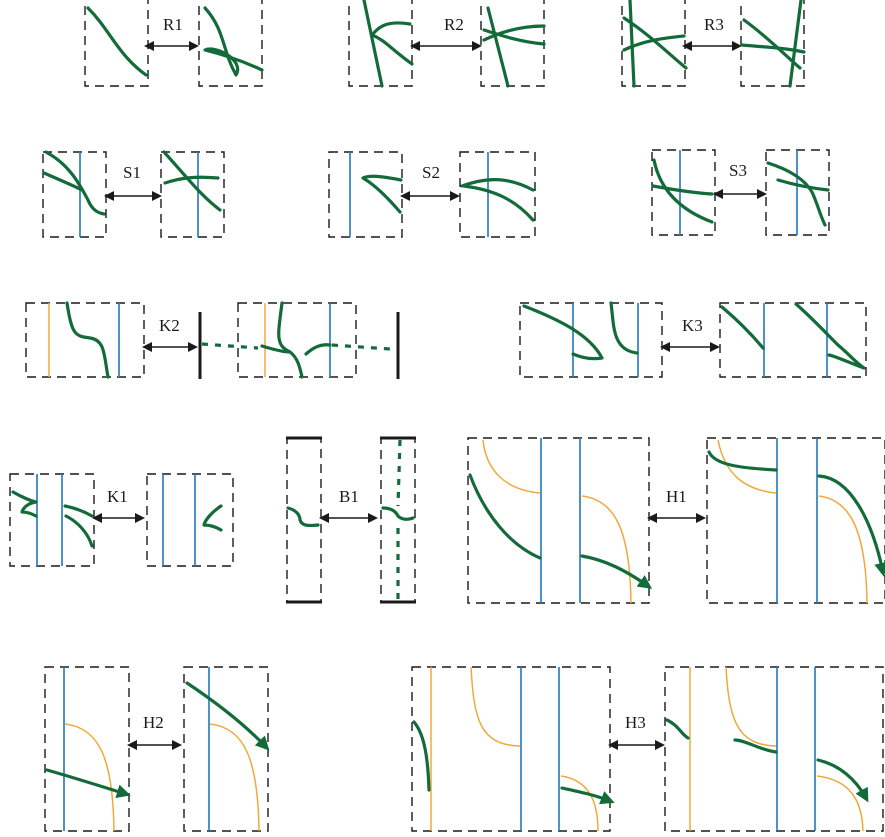 This screenshot has width=885, height=837. I want to click on s3-left-strand-a, so click(683, 191).